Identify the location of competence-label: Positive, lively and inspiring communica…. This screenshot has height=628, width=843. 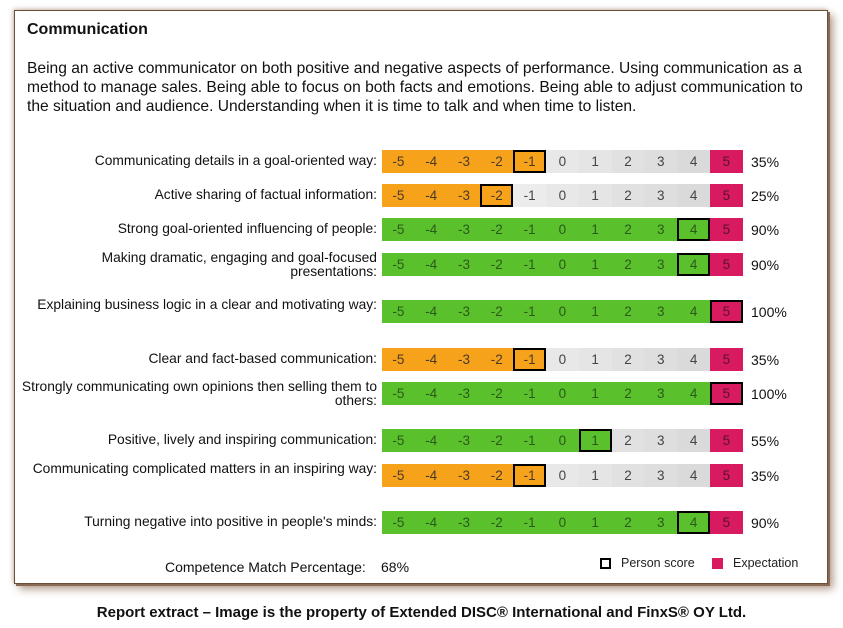
(242, 439).